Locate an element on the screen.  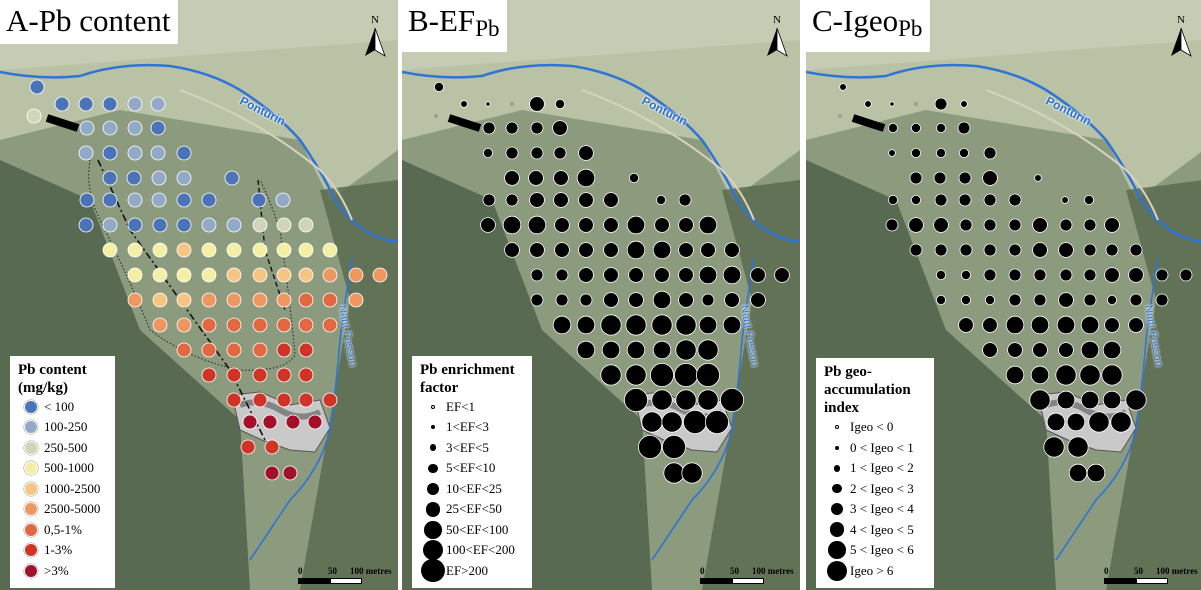
legend-label: 1000-2500 is located at coordinates (72, 488).